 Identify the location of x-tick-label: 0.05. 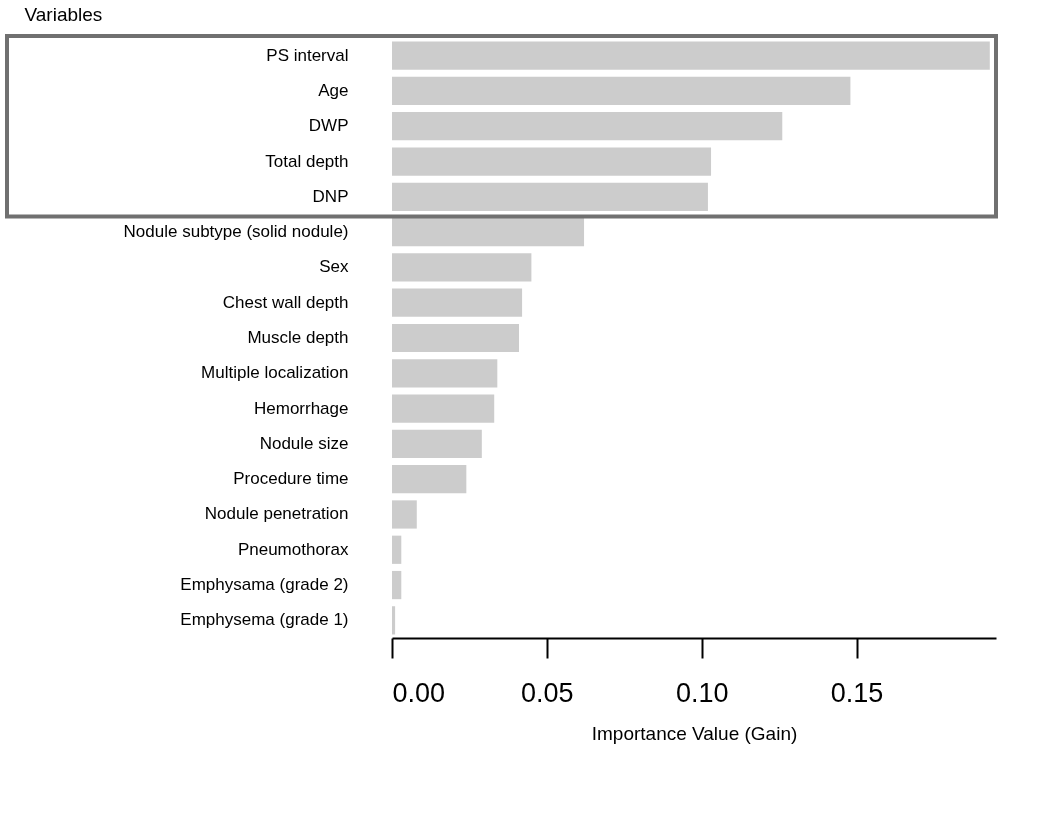
(547, 692).